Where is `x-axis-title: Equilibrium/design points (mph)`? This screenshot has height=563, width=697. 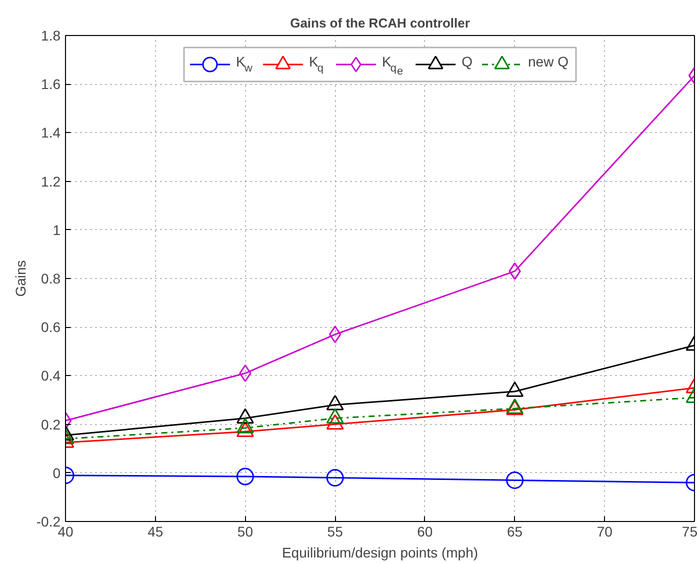
x-axis-title: Equilibrium/design points (mph) is located at coordinates (380, 552).